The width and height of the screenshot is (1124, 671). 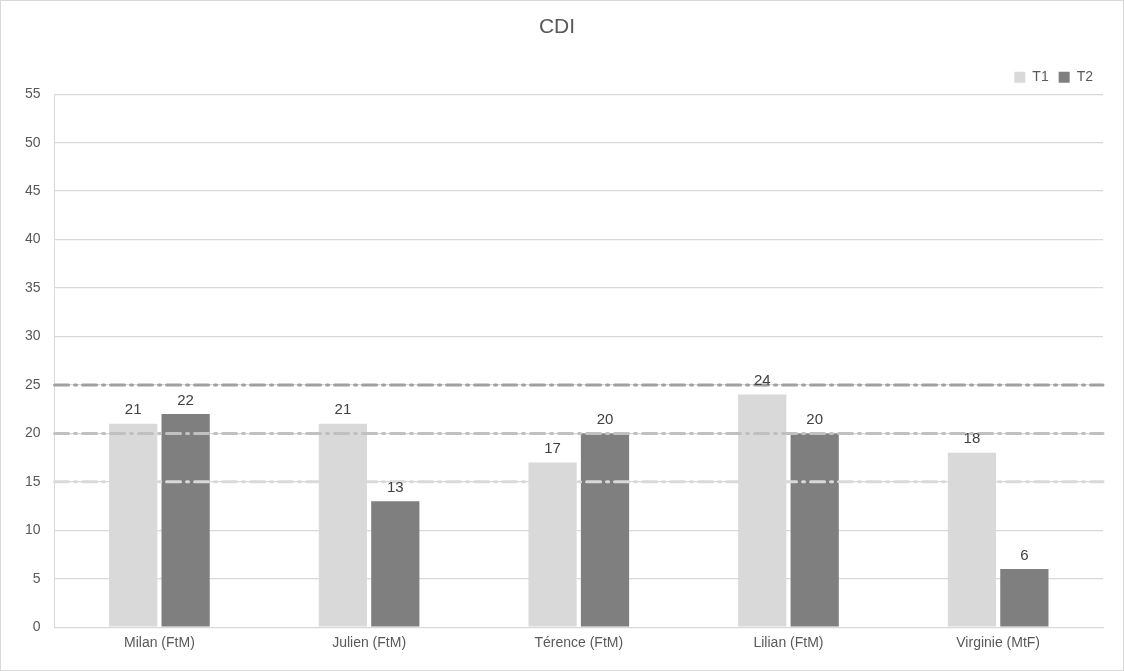 I want to click on data-label: 13, so click(x=395, y=486).